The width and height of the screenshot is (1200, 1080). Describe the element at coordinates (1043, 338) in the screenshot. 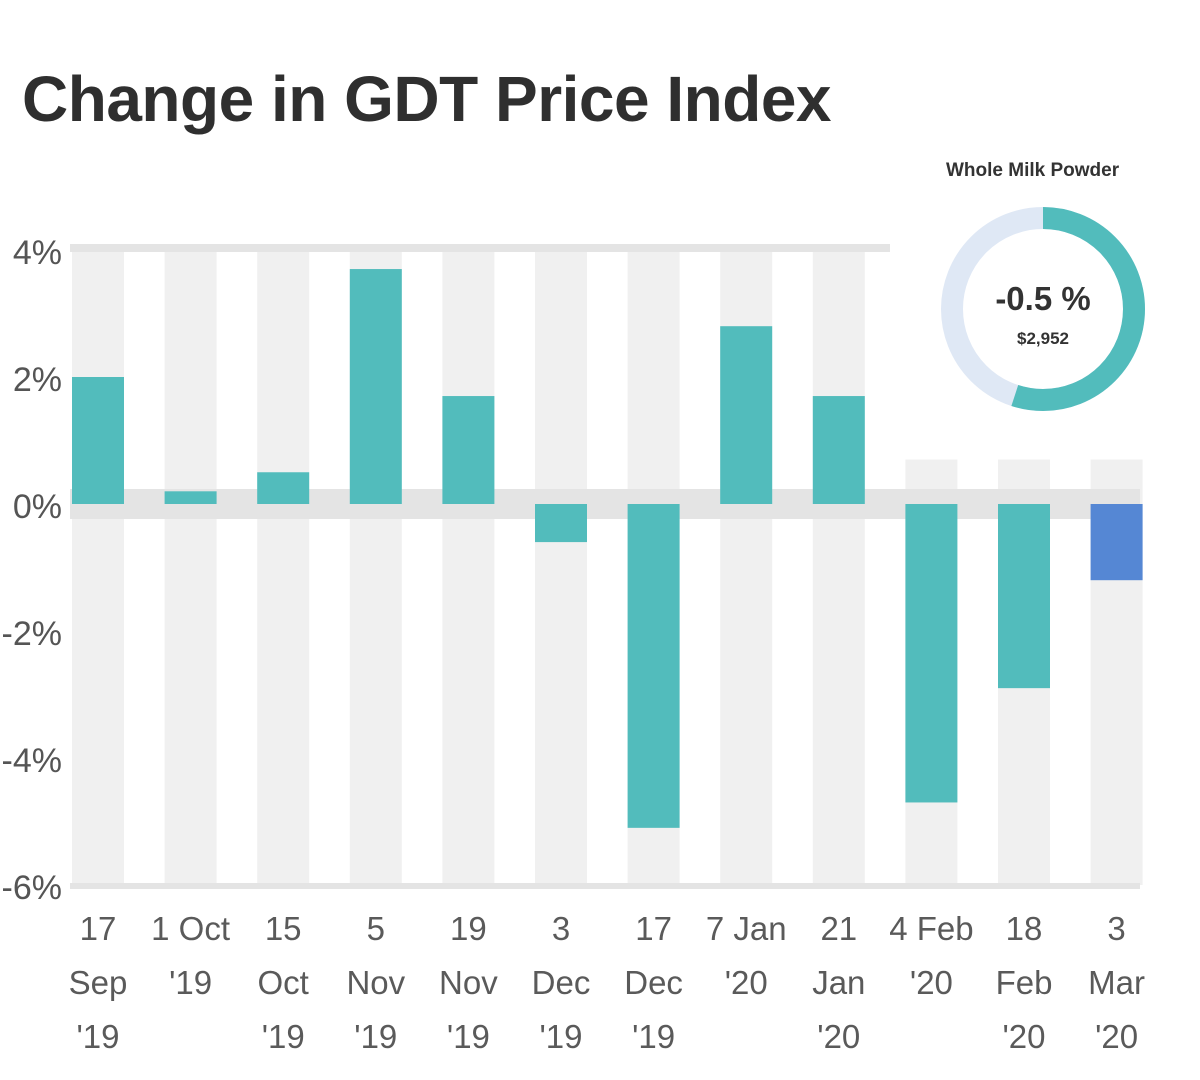

I see `donut-price: $2,952` at that location.